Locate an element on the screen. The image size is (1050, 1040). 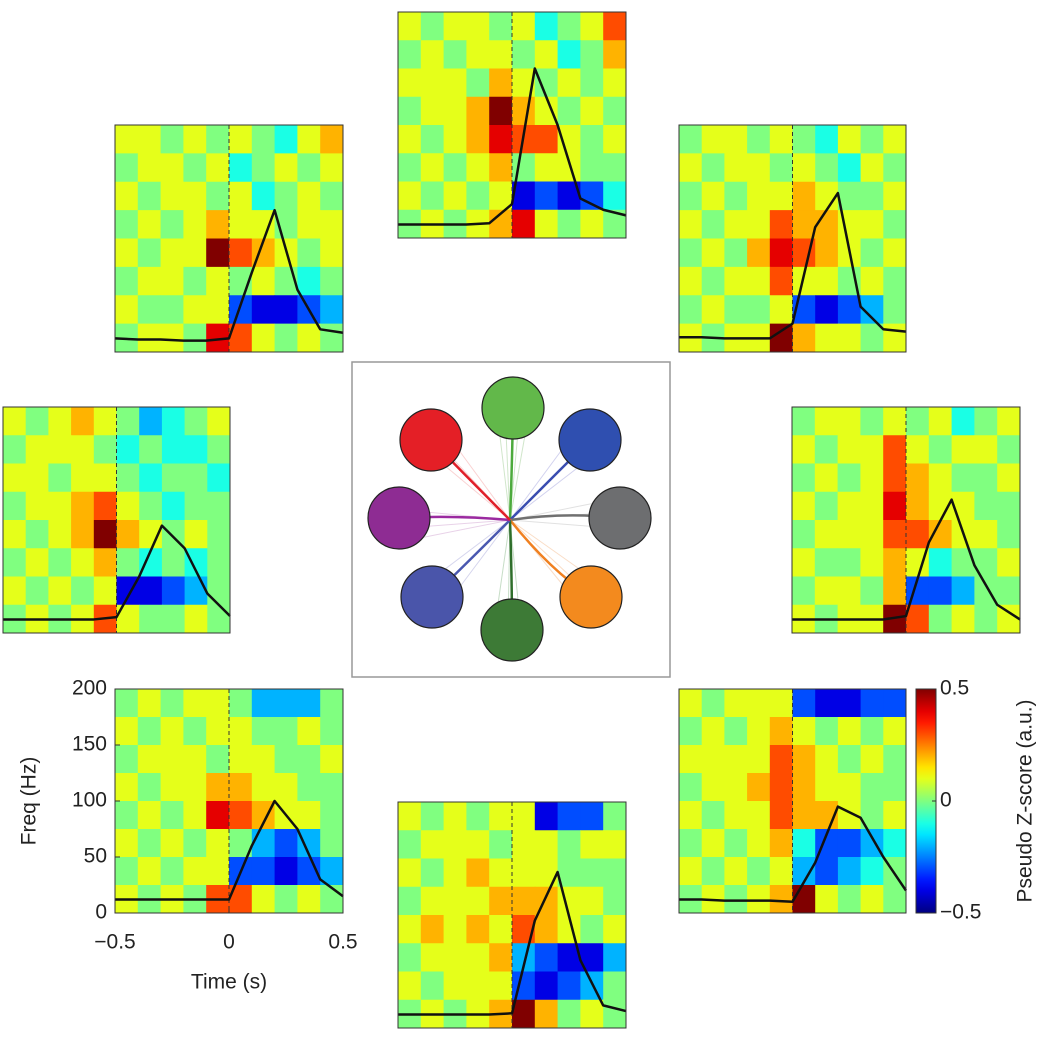
x-tick-label: 0.5 is located at coordinates (342, 942).